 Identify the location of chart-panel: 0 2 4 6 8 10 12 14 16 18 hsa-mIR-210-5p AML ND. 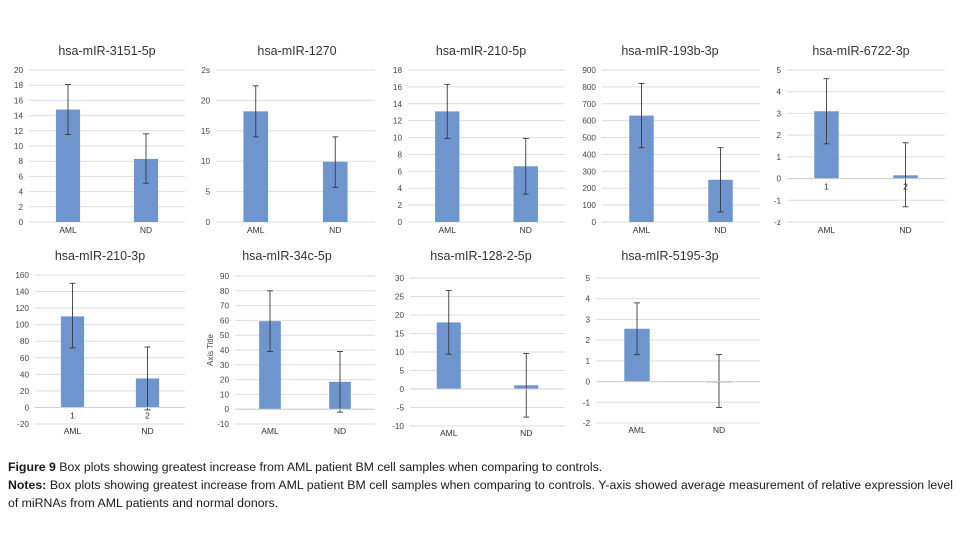
(479, 139).